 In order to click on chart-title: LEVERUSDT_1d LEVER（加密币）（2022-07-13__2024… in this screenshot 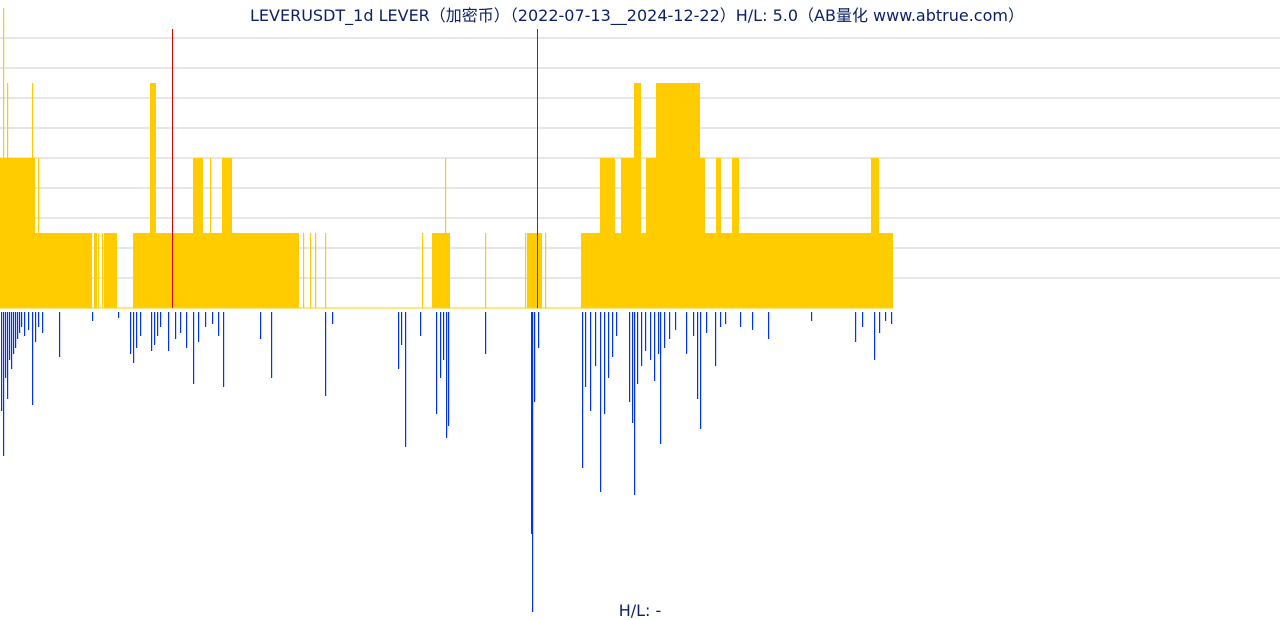, I will do `click(637, 15)`.